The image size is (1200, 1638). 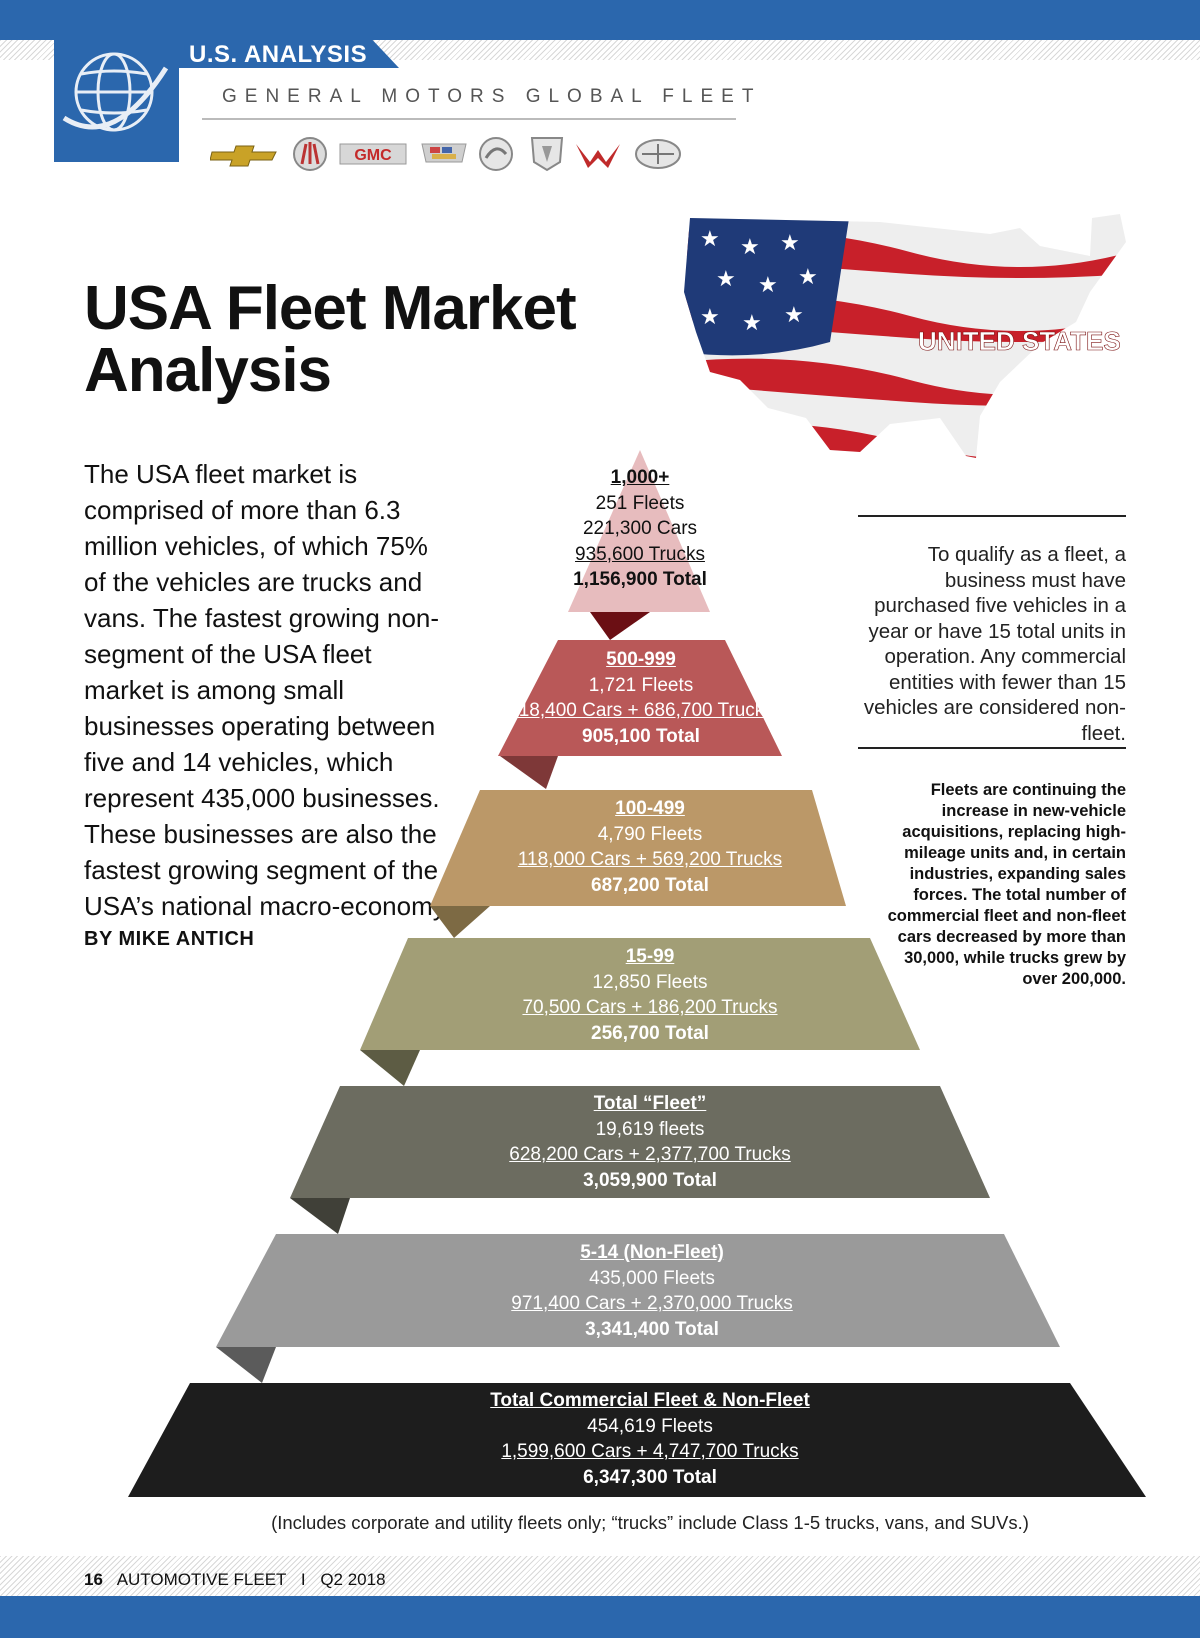 I want to click on tier-1-cars: 221,300 Cars, so click(x=640, y=528).